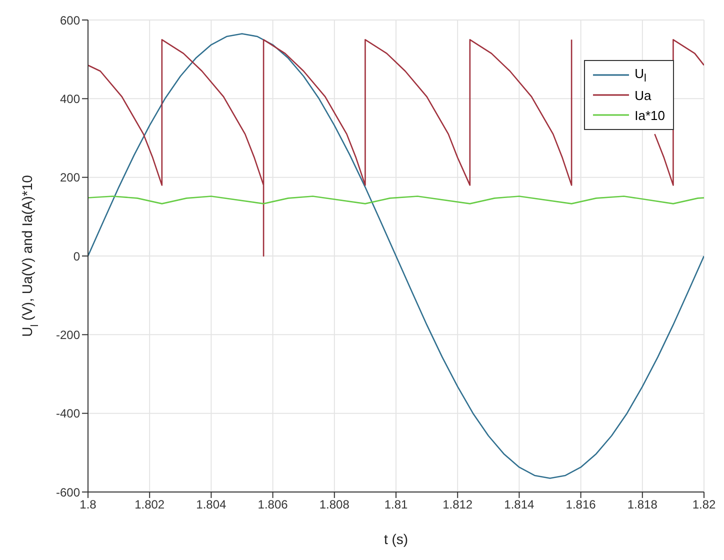 This screenshot has height=560, width=724. Describe the element at coordinates (68, 335) in the screenshot. I see `y-tick-label: -200` at that location.